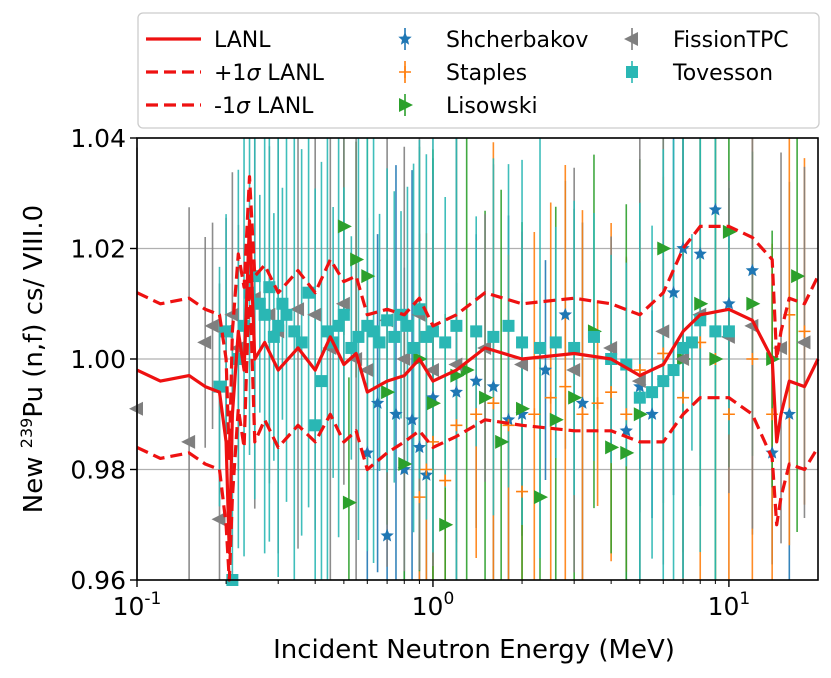 This screenshot has height=678, width=831. I want to click on legend-label: Tovesson, so click(722, 73).